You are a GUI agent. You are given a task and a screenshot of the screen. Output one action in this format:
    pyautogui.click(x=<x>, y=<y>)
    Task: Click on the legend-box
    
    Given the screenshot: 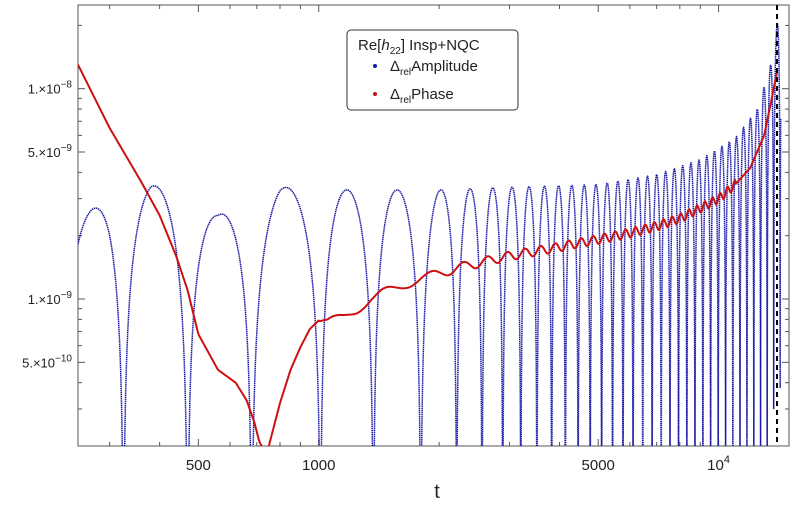 What is the action you would take?
    pyautogui.click(x=432, y=70)
    